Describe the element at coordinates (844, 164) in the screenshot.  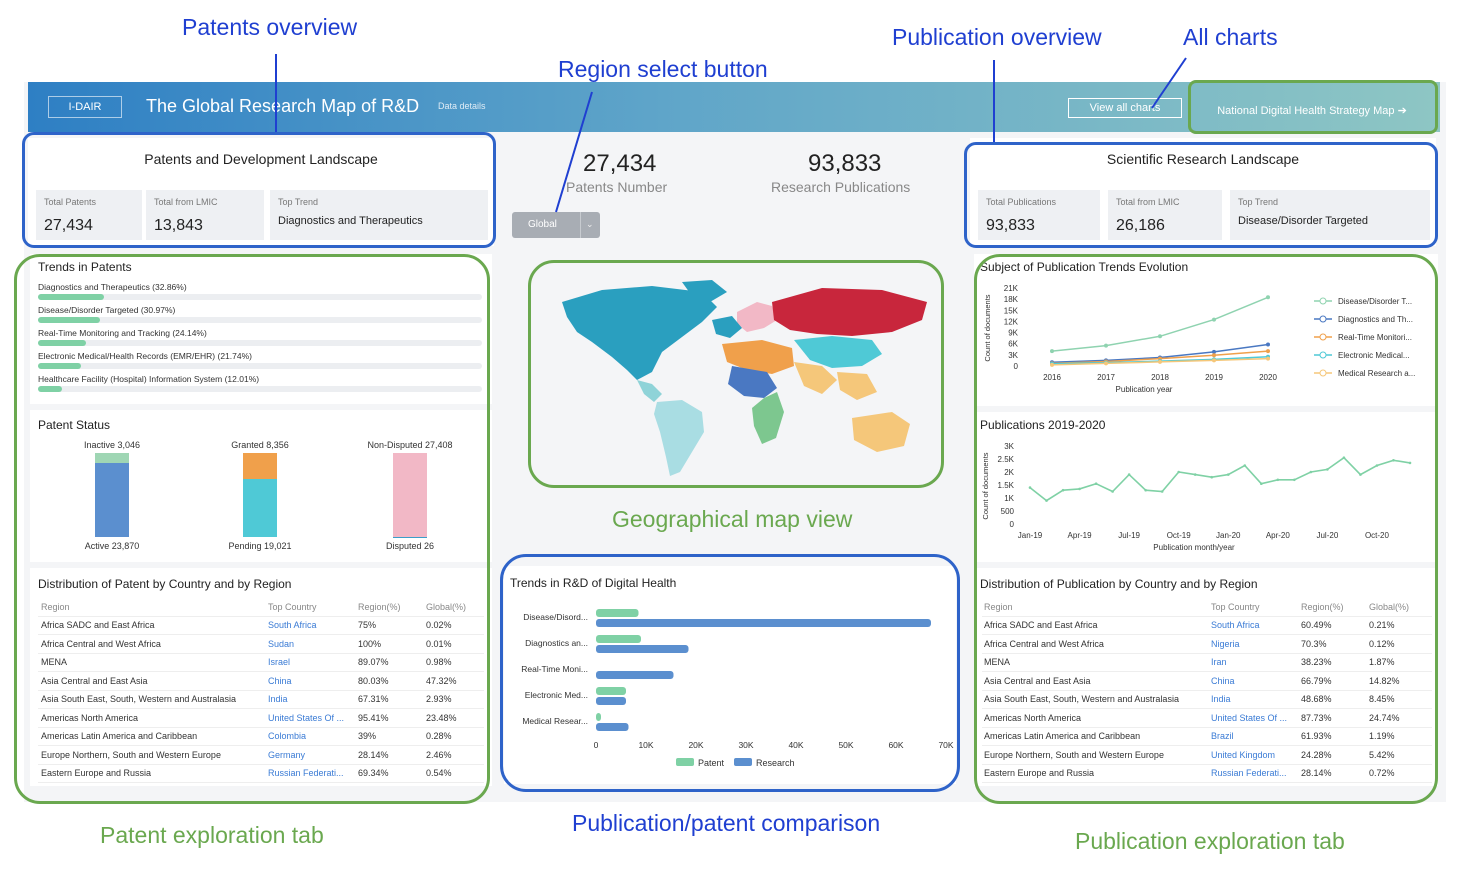
I see `publications-number: 93,833` at that location.